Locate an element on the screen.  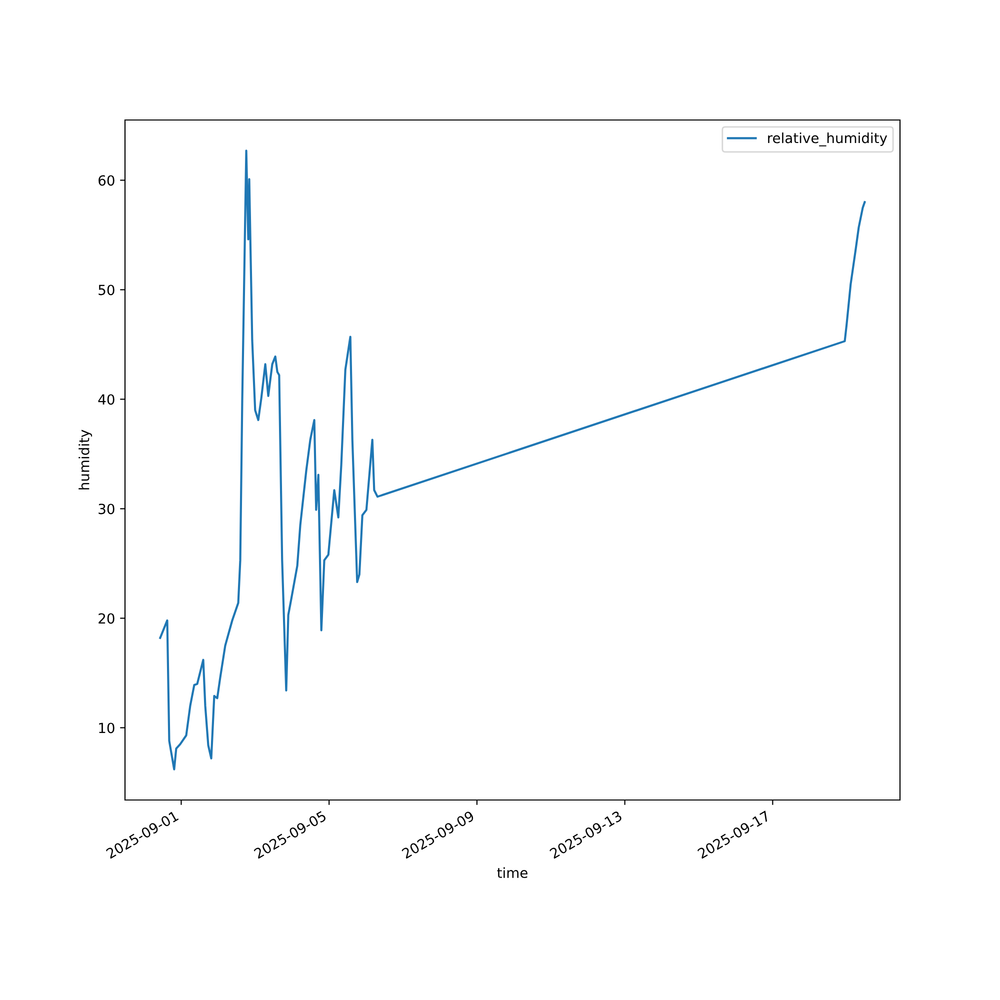
y-tick-label: 20 is located at coordinates (106, 618).